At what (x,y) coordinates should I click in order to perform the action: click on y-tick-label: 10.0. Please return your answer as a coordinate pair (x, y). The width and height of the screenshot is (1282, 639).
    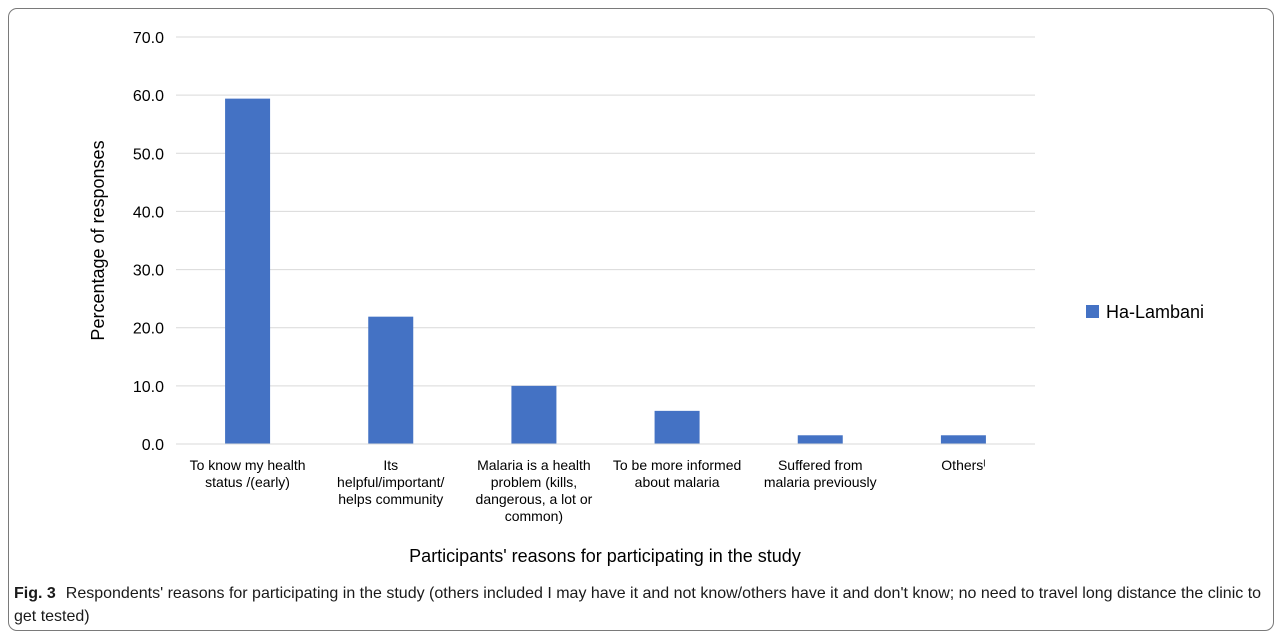
    Looking at the image, I should click on (148, 387).